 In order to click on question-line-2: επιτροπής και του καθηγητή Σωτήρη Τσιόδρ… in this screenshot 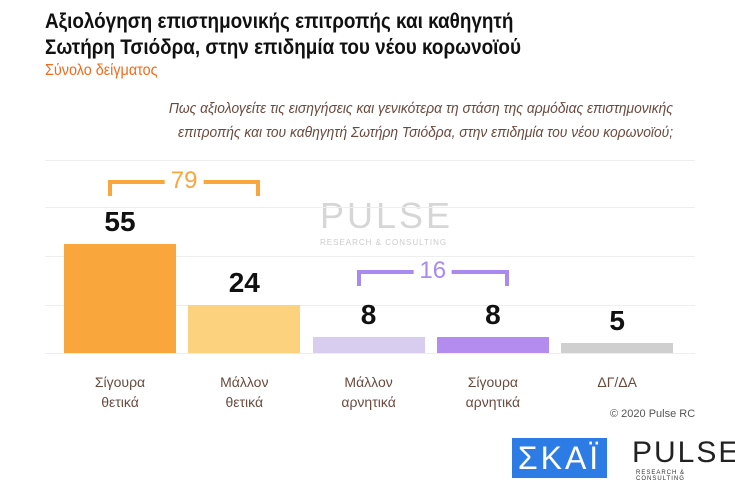, I will do `click(425, 132)`.